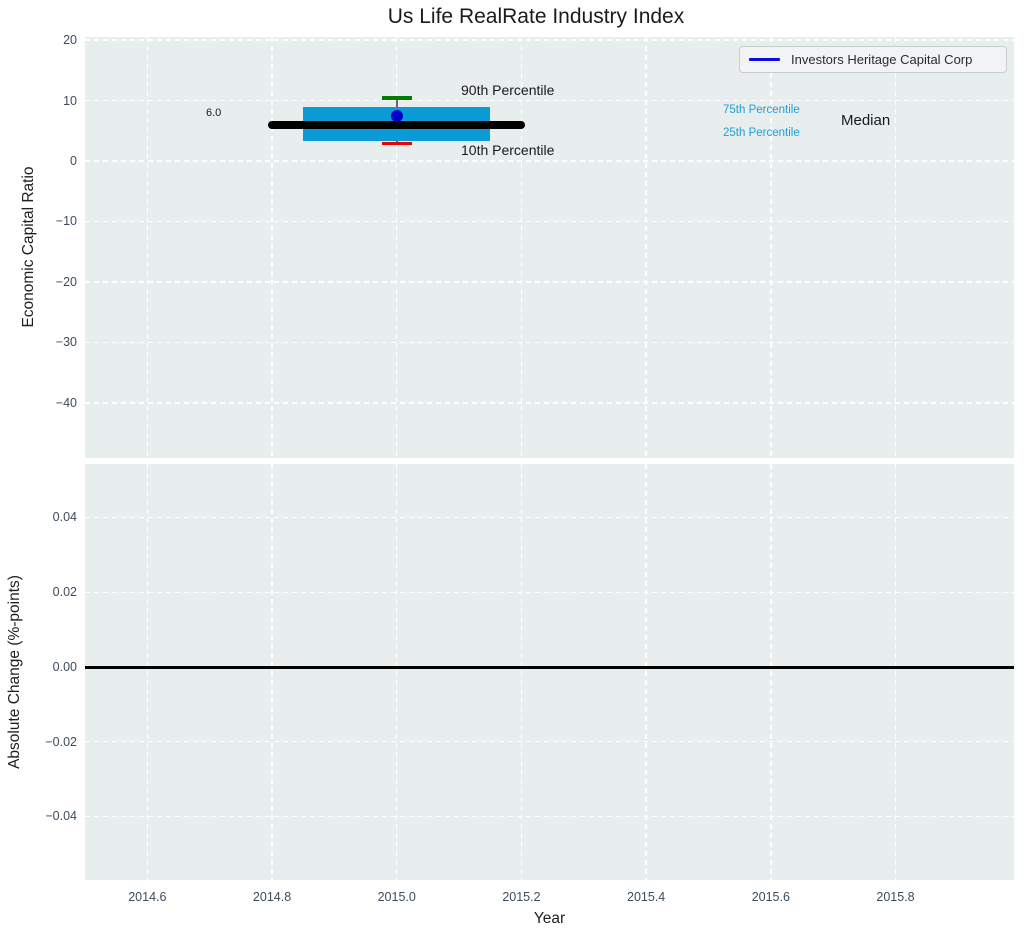  What do you see at coordinates (73, 161) in the screenshot?
I see `y-tick-label: 0` at bounding box center [73, 161].